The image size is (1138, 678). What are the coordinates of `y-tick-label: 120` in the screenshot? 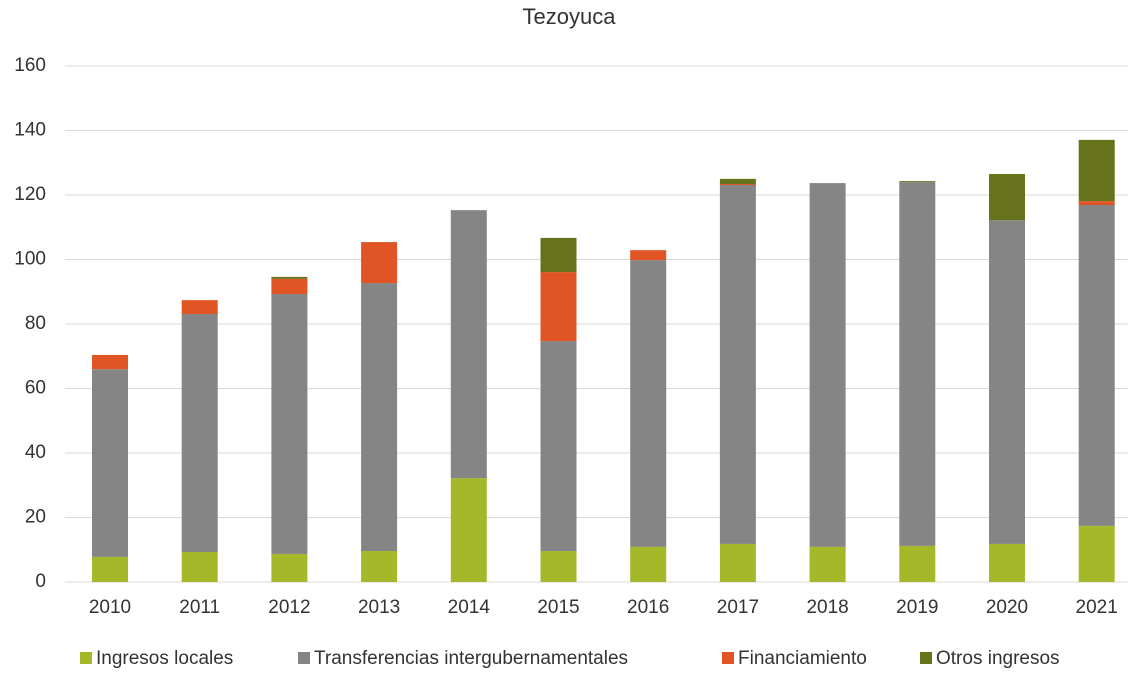 It's located at (30, 194).